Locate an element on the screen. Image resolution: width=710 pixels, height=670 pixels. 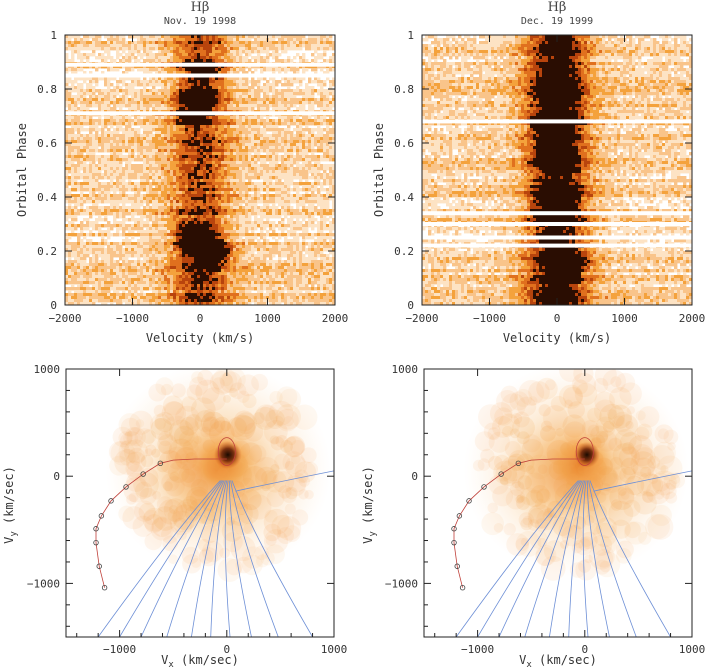
trail-ylabel-right: Orbital Phase is located at coordinates (379, 170).